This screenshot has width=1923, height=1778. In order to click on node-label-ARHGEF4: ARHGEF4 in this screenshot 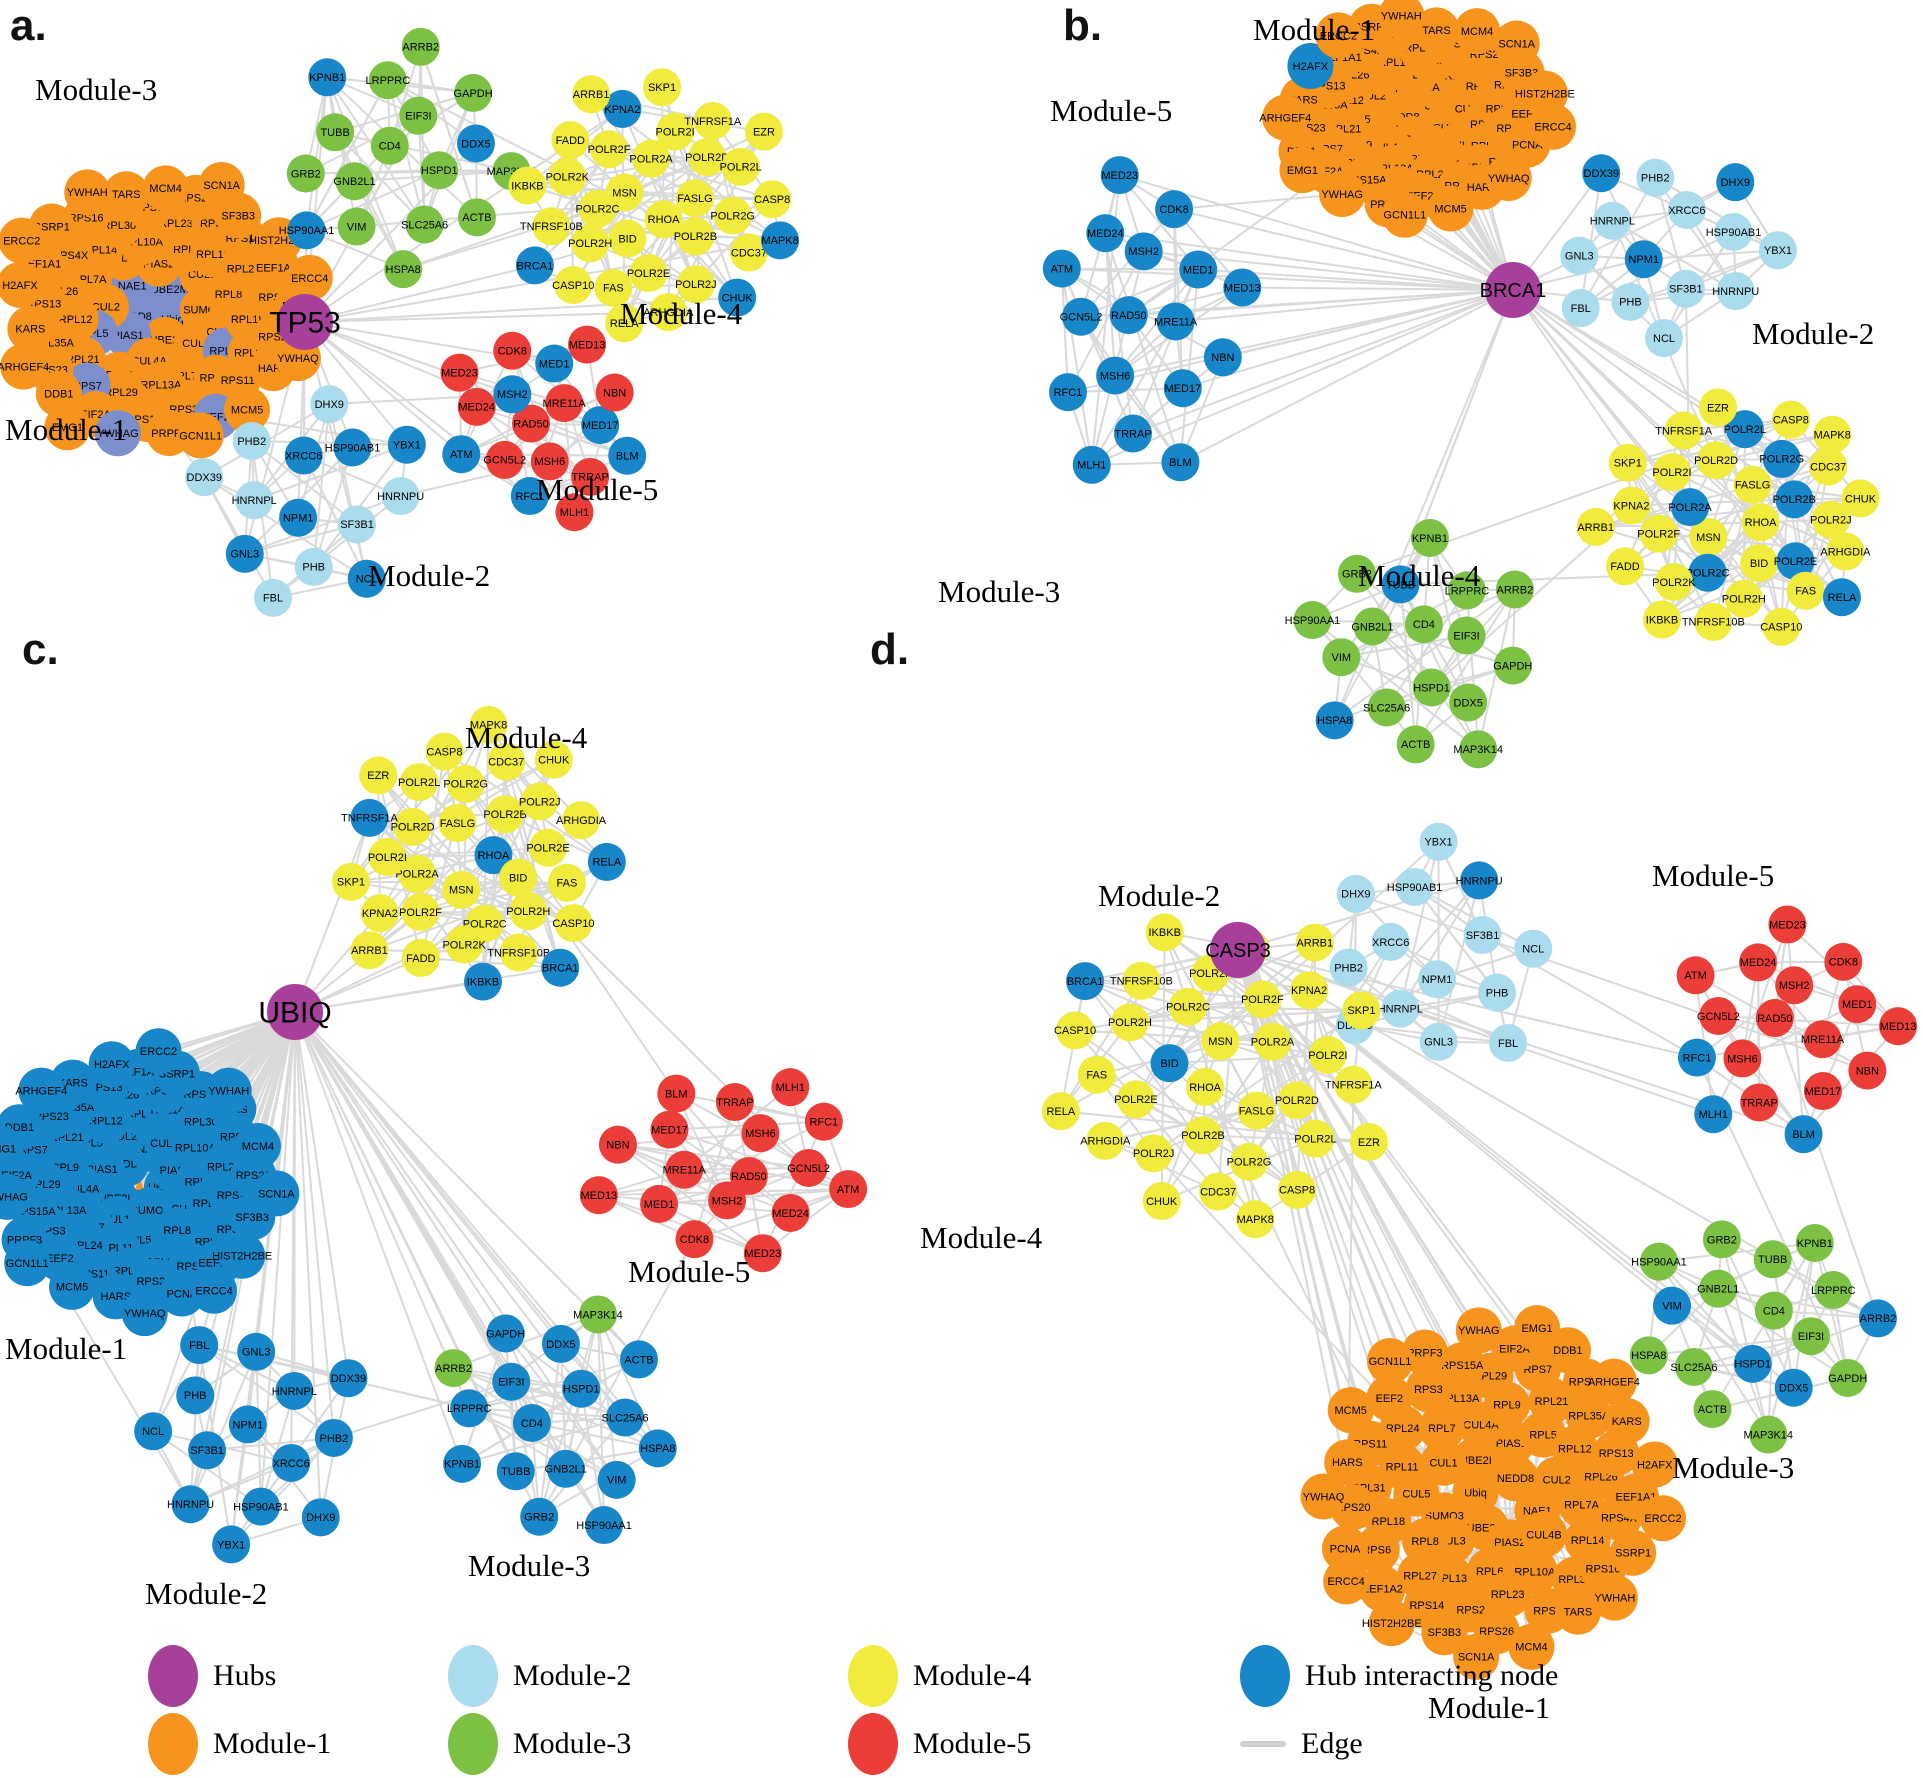, I will do `click(41, 1091)`.